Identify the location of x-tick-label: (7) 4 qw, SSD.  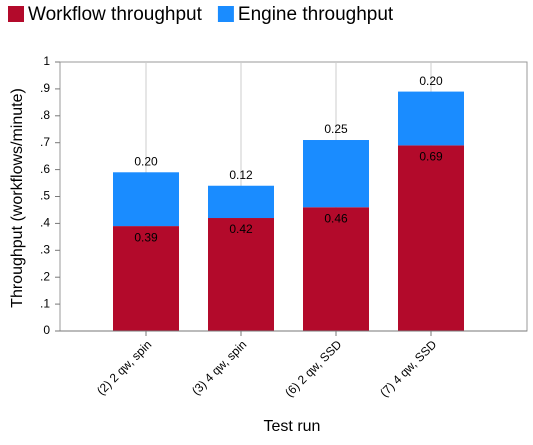
(408, 368).